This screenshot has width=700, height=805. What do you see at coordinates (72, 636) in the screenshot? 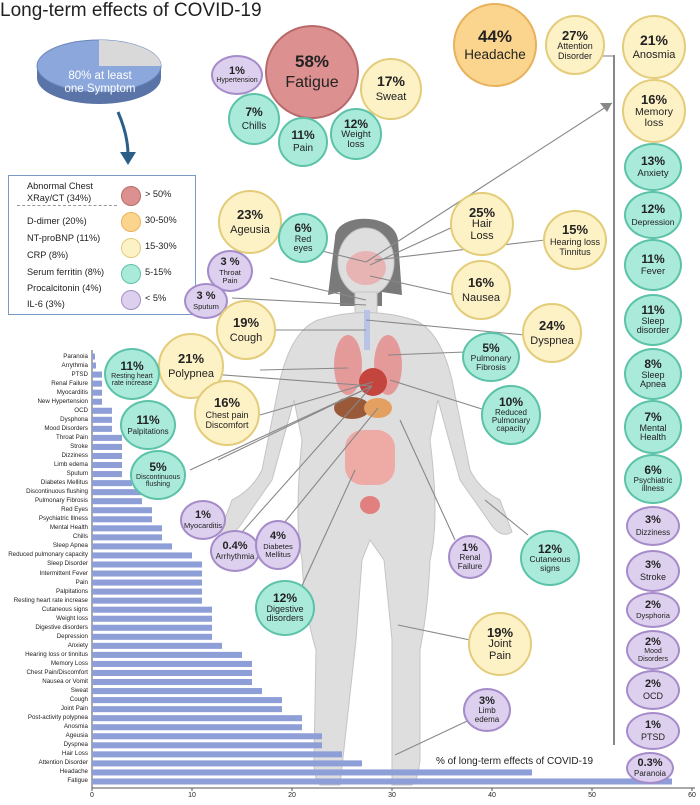
I see `category-label: Depression` at bounding box center [72, 636].